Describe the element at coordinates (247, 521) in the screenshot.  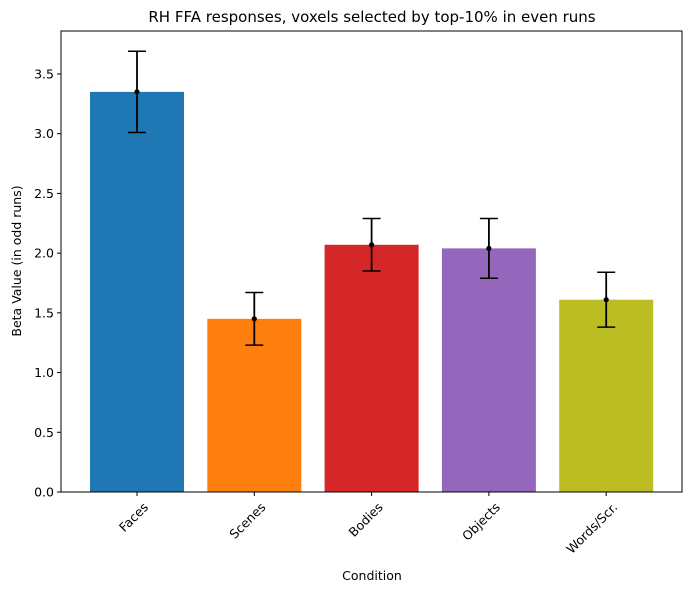
I see `x-tick-label: Scenes` at that location.